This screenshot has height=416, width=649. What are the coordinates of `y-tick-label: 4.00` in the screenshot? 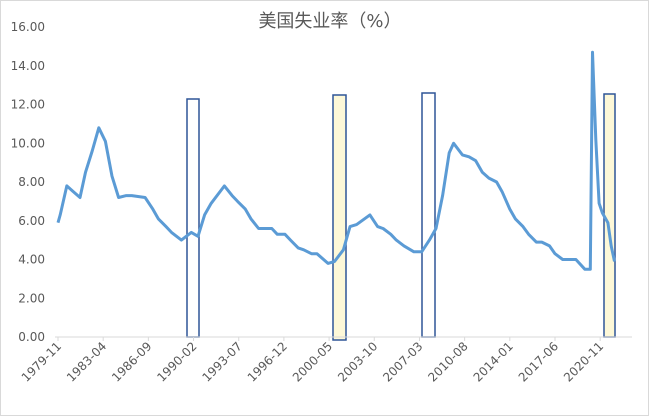 It's located at (31, 260).